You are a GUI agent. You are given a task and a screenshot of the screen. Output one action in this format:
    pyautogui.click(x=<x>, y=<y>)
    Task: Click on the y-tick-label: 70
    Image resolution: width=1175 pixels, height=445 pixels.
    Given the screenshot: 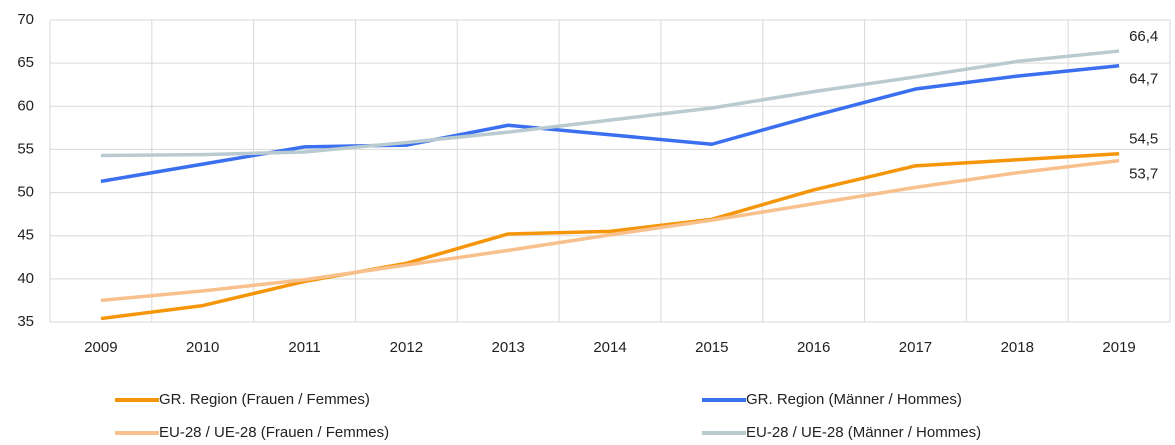 What is the action you would take?
    pyautogui.click(x=25, y=19)
    